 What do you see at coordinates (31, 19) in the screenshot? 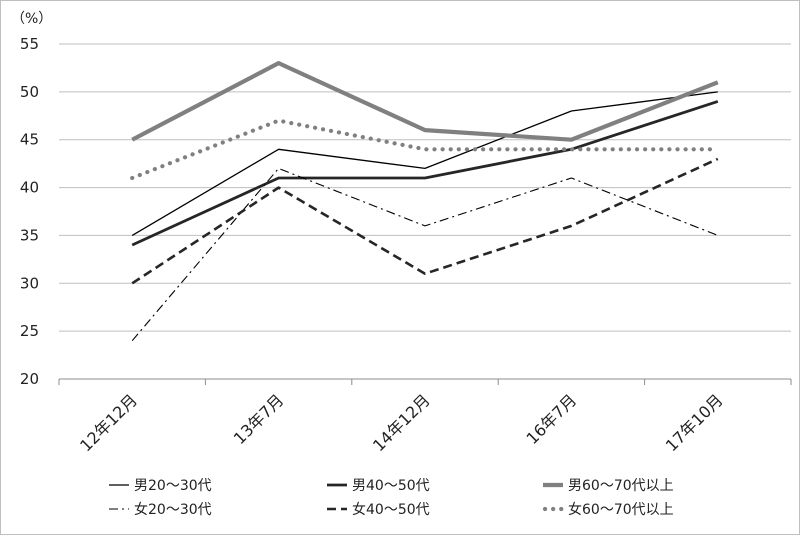
I see `y-axis-unit-label: （%）` at bounding box center [31, 19].